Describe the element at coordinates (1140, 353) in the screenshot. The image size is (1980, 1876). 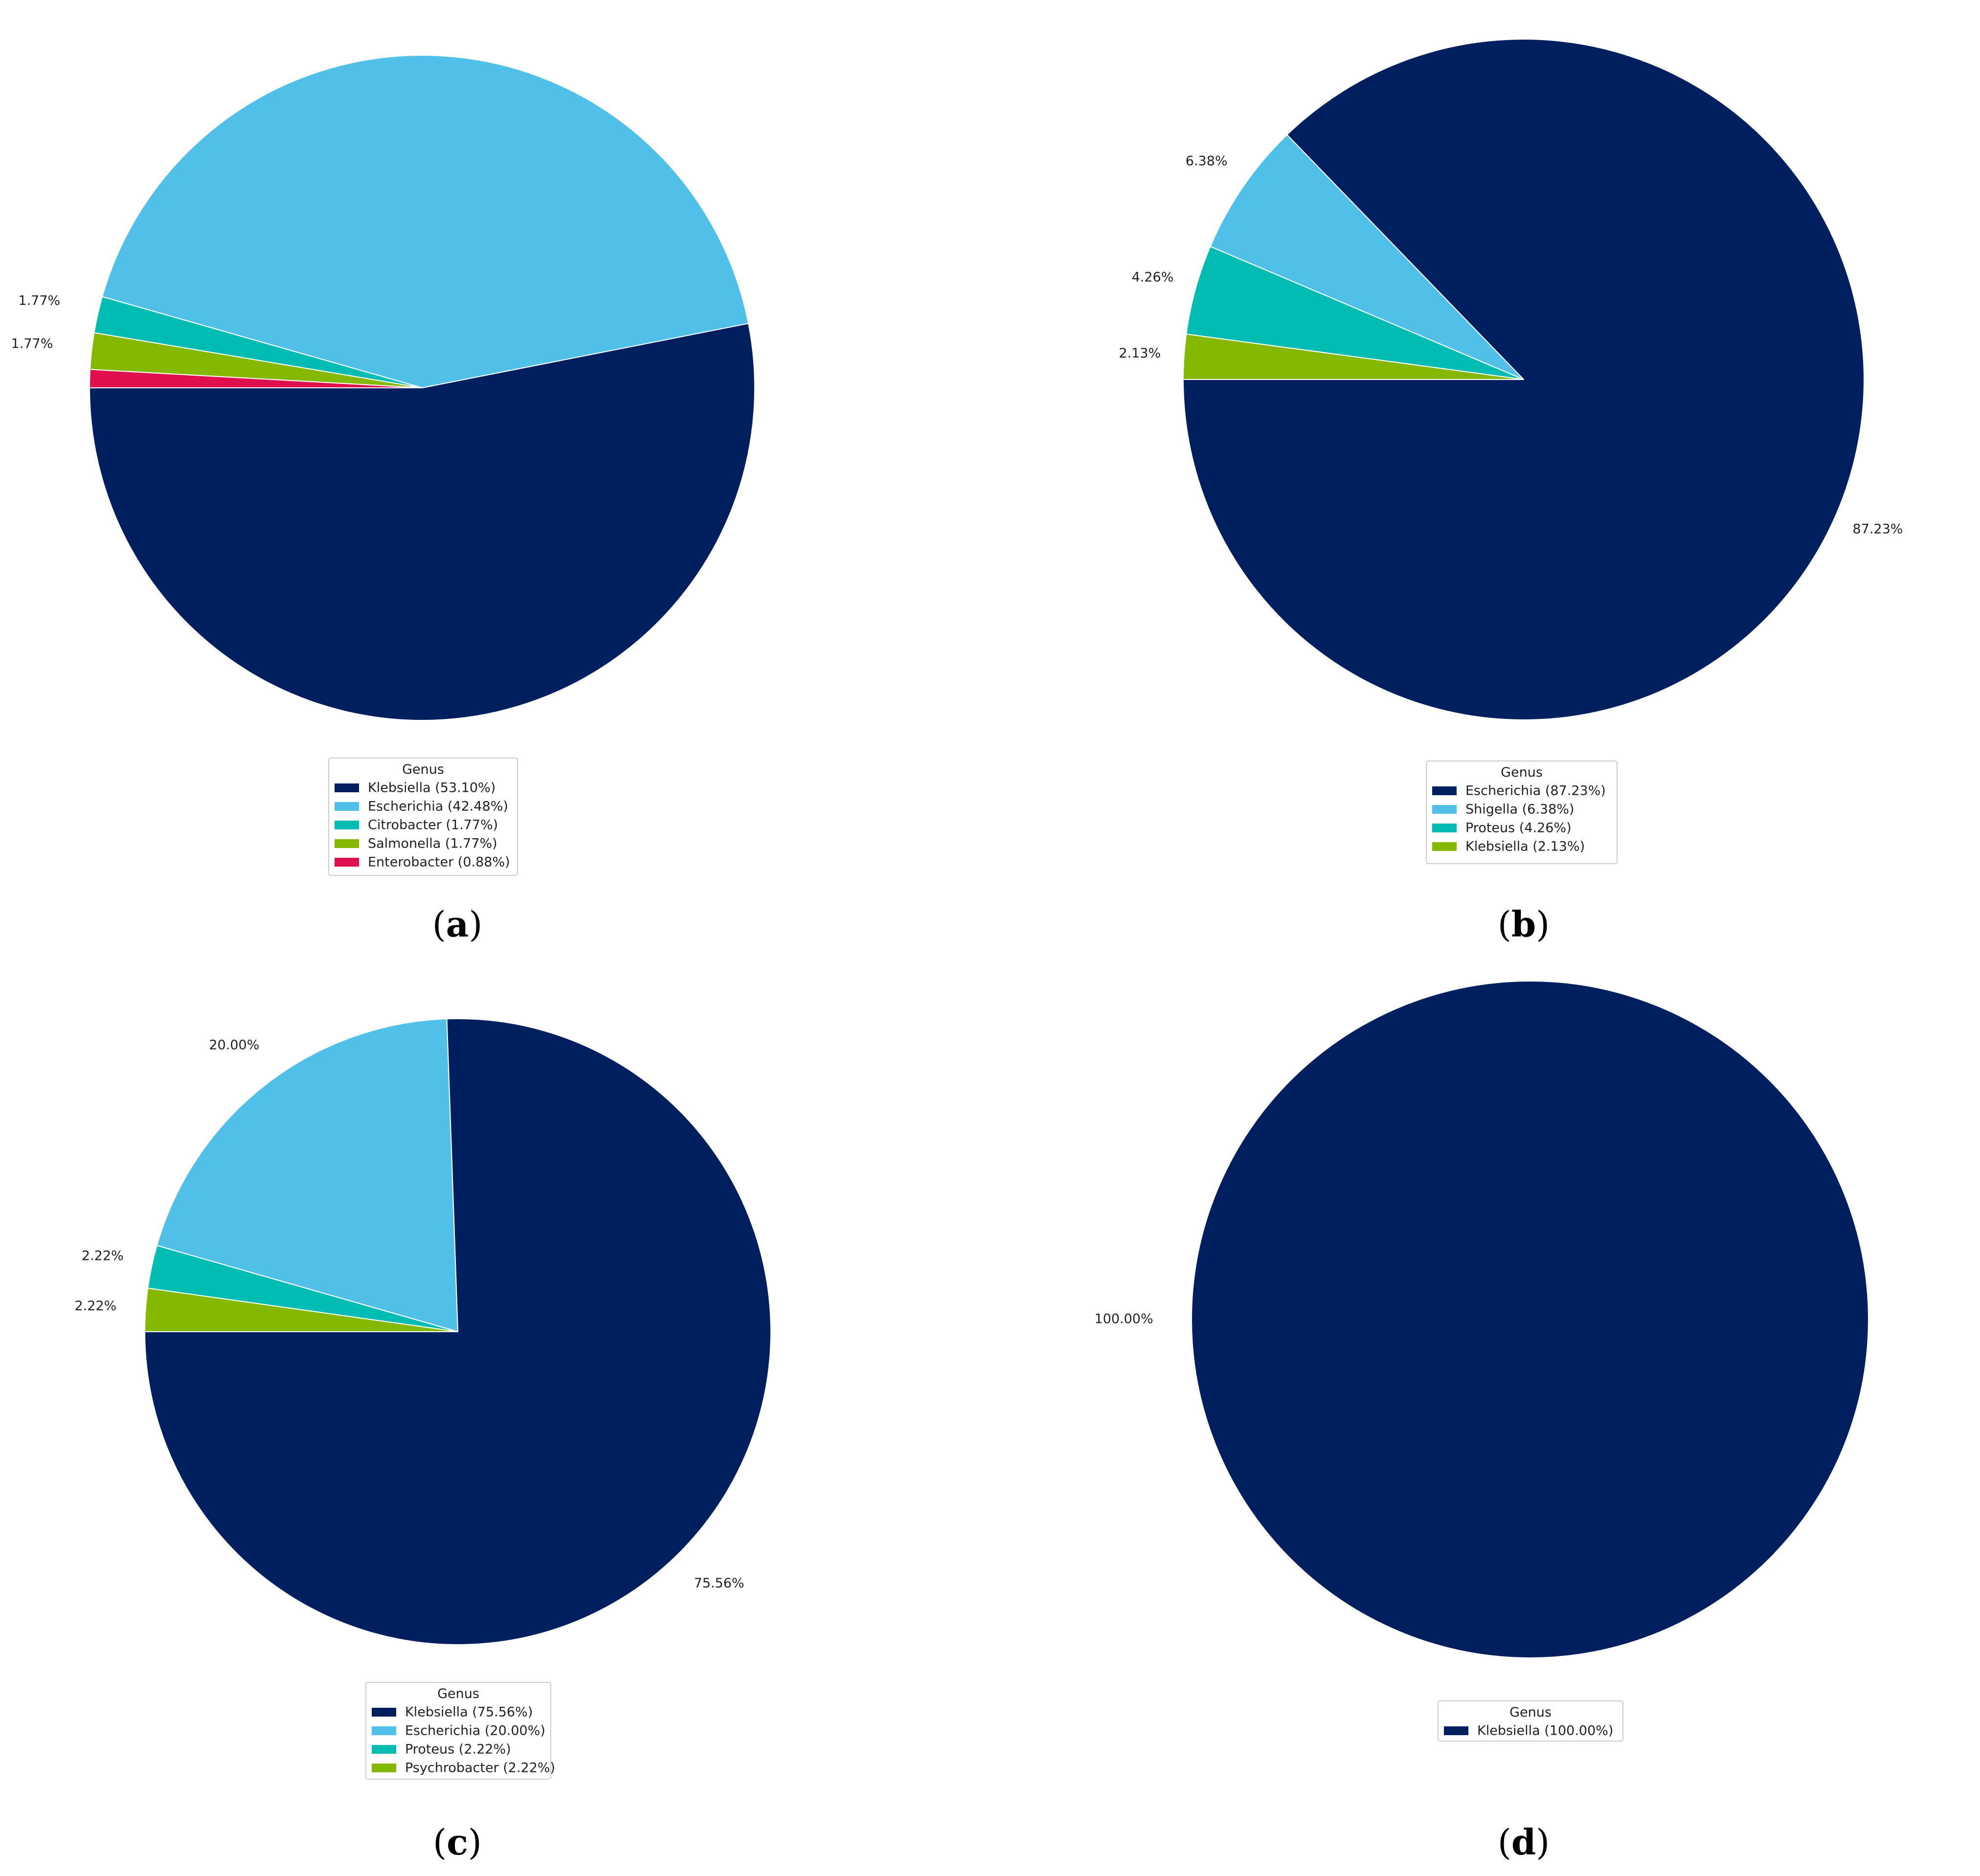
I see `slice-percent-label: 2.13%` at that location.